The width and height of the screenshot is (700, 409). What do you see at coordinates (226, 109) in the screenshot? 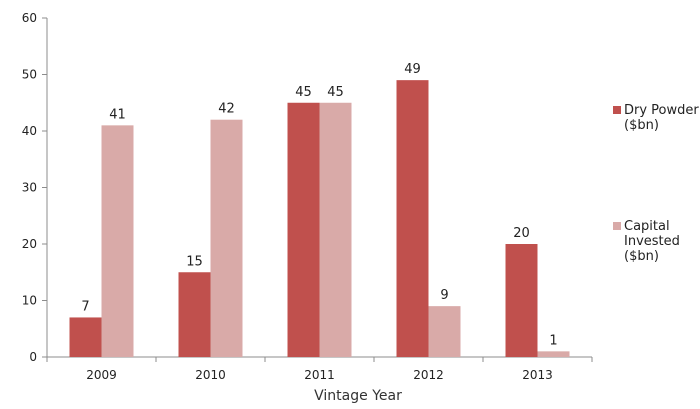
I see `data-label: 42` at bounding box center [226, 109].